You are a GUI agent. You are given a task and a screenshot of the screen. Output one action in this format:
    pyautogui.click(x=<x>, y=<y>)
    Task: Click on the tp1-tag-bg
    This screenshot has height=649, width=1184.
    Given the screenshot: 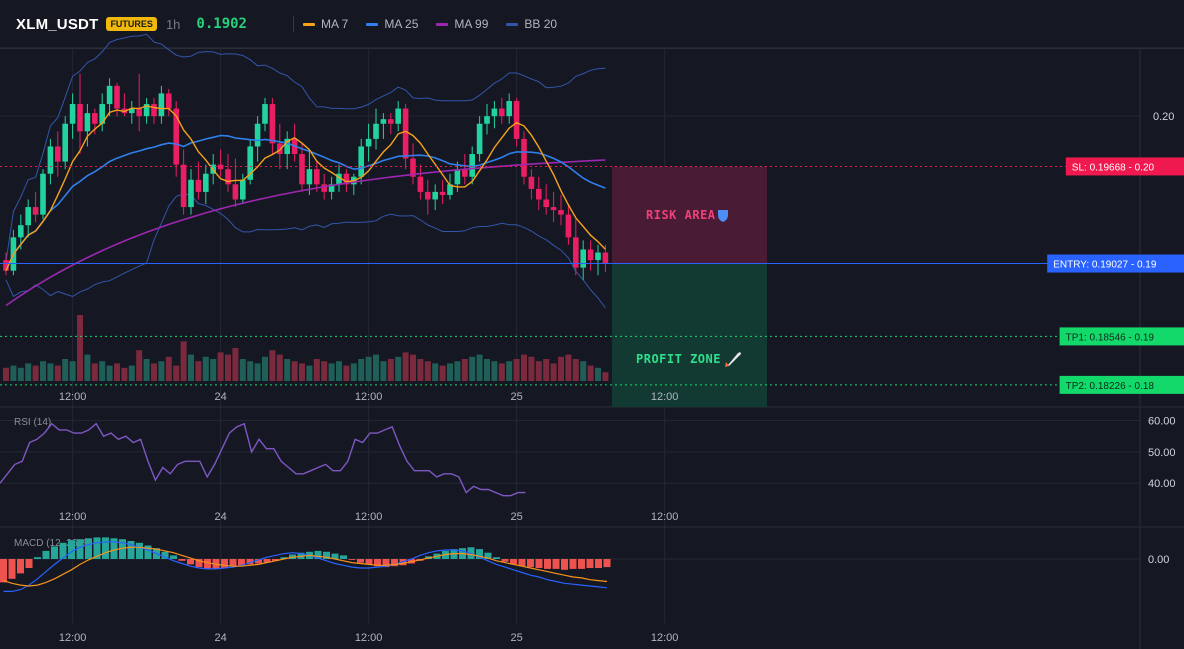 What is the action you would take?
    pyautogui.click(x=1121, y=336)
    